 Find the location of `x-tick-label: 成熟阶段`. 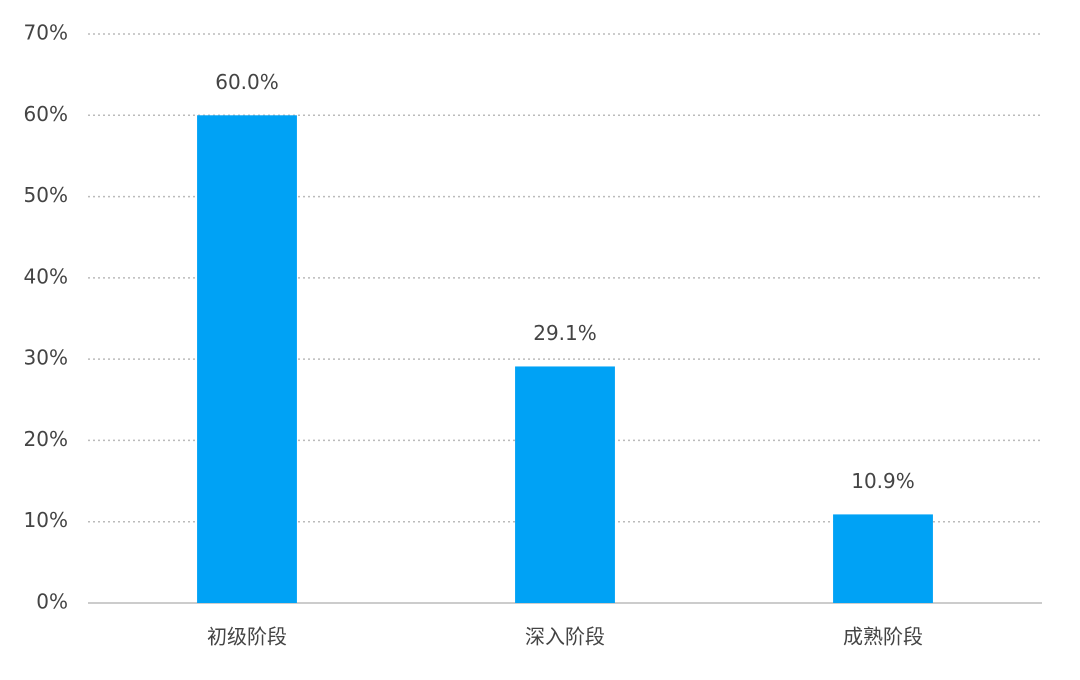

x-tick-label: 成熟阶段 is located at coordinates (883, 637).